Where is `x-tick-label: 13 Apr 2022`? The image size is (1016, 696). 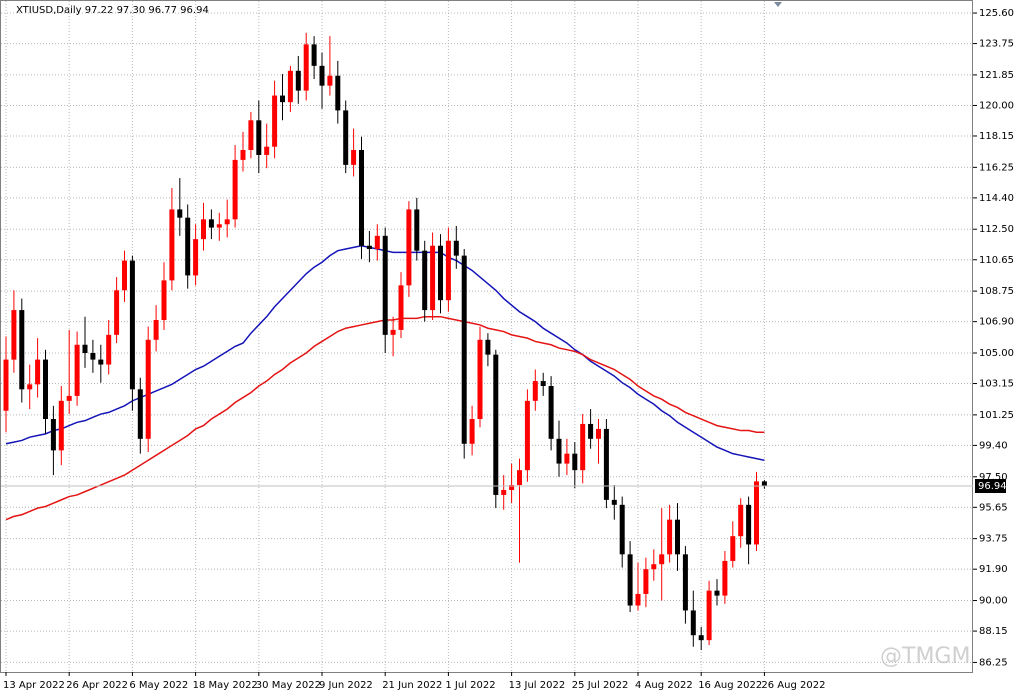
x-tick-label: 13 Apr 2022 is located at coordinates (34, 685).